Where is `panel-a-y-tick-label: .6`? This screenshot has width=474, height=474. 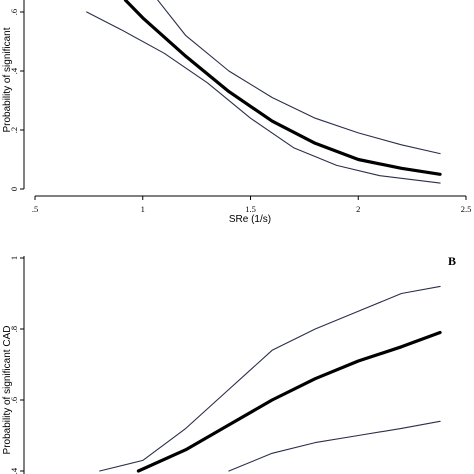
panel-a-y-tick-label: .6 is located at coordinates (14, 12).